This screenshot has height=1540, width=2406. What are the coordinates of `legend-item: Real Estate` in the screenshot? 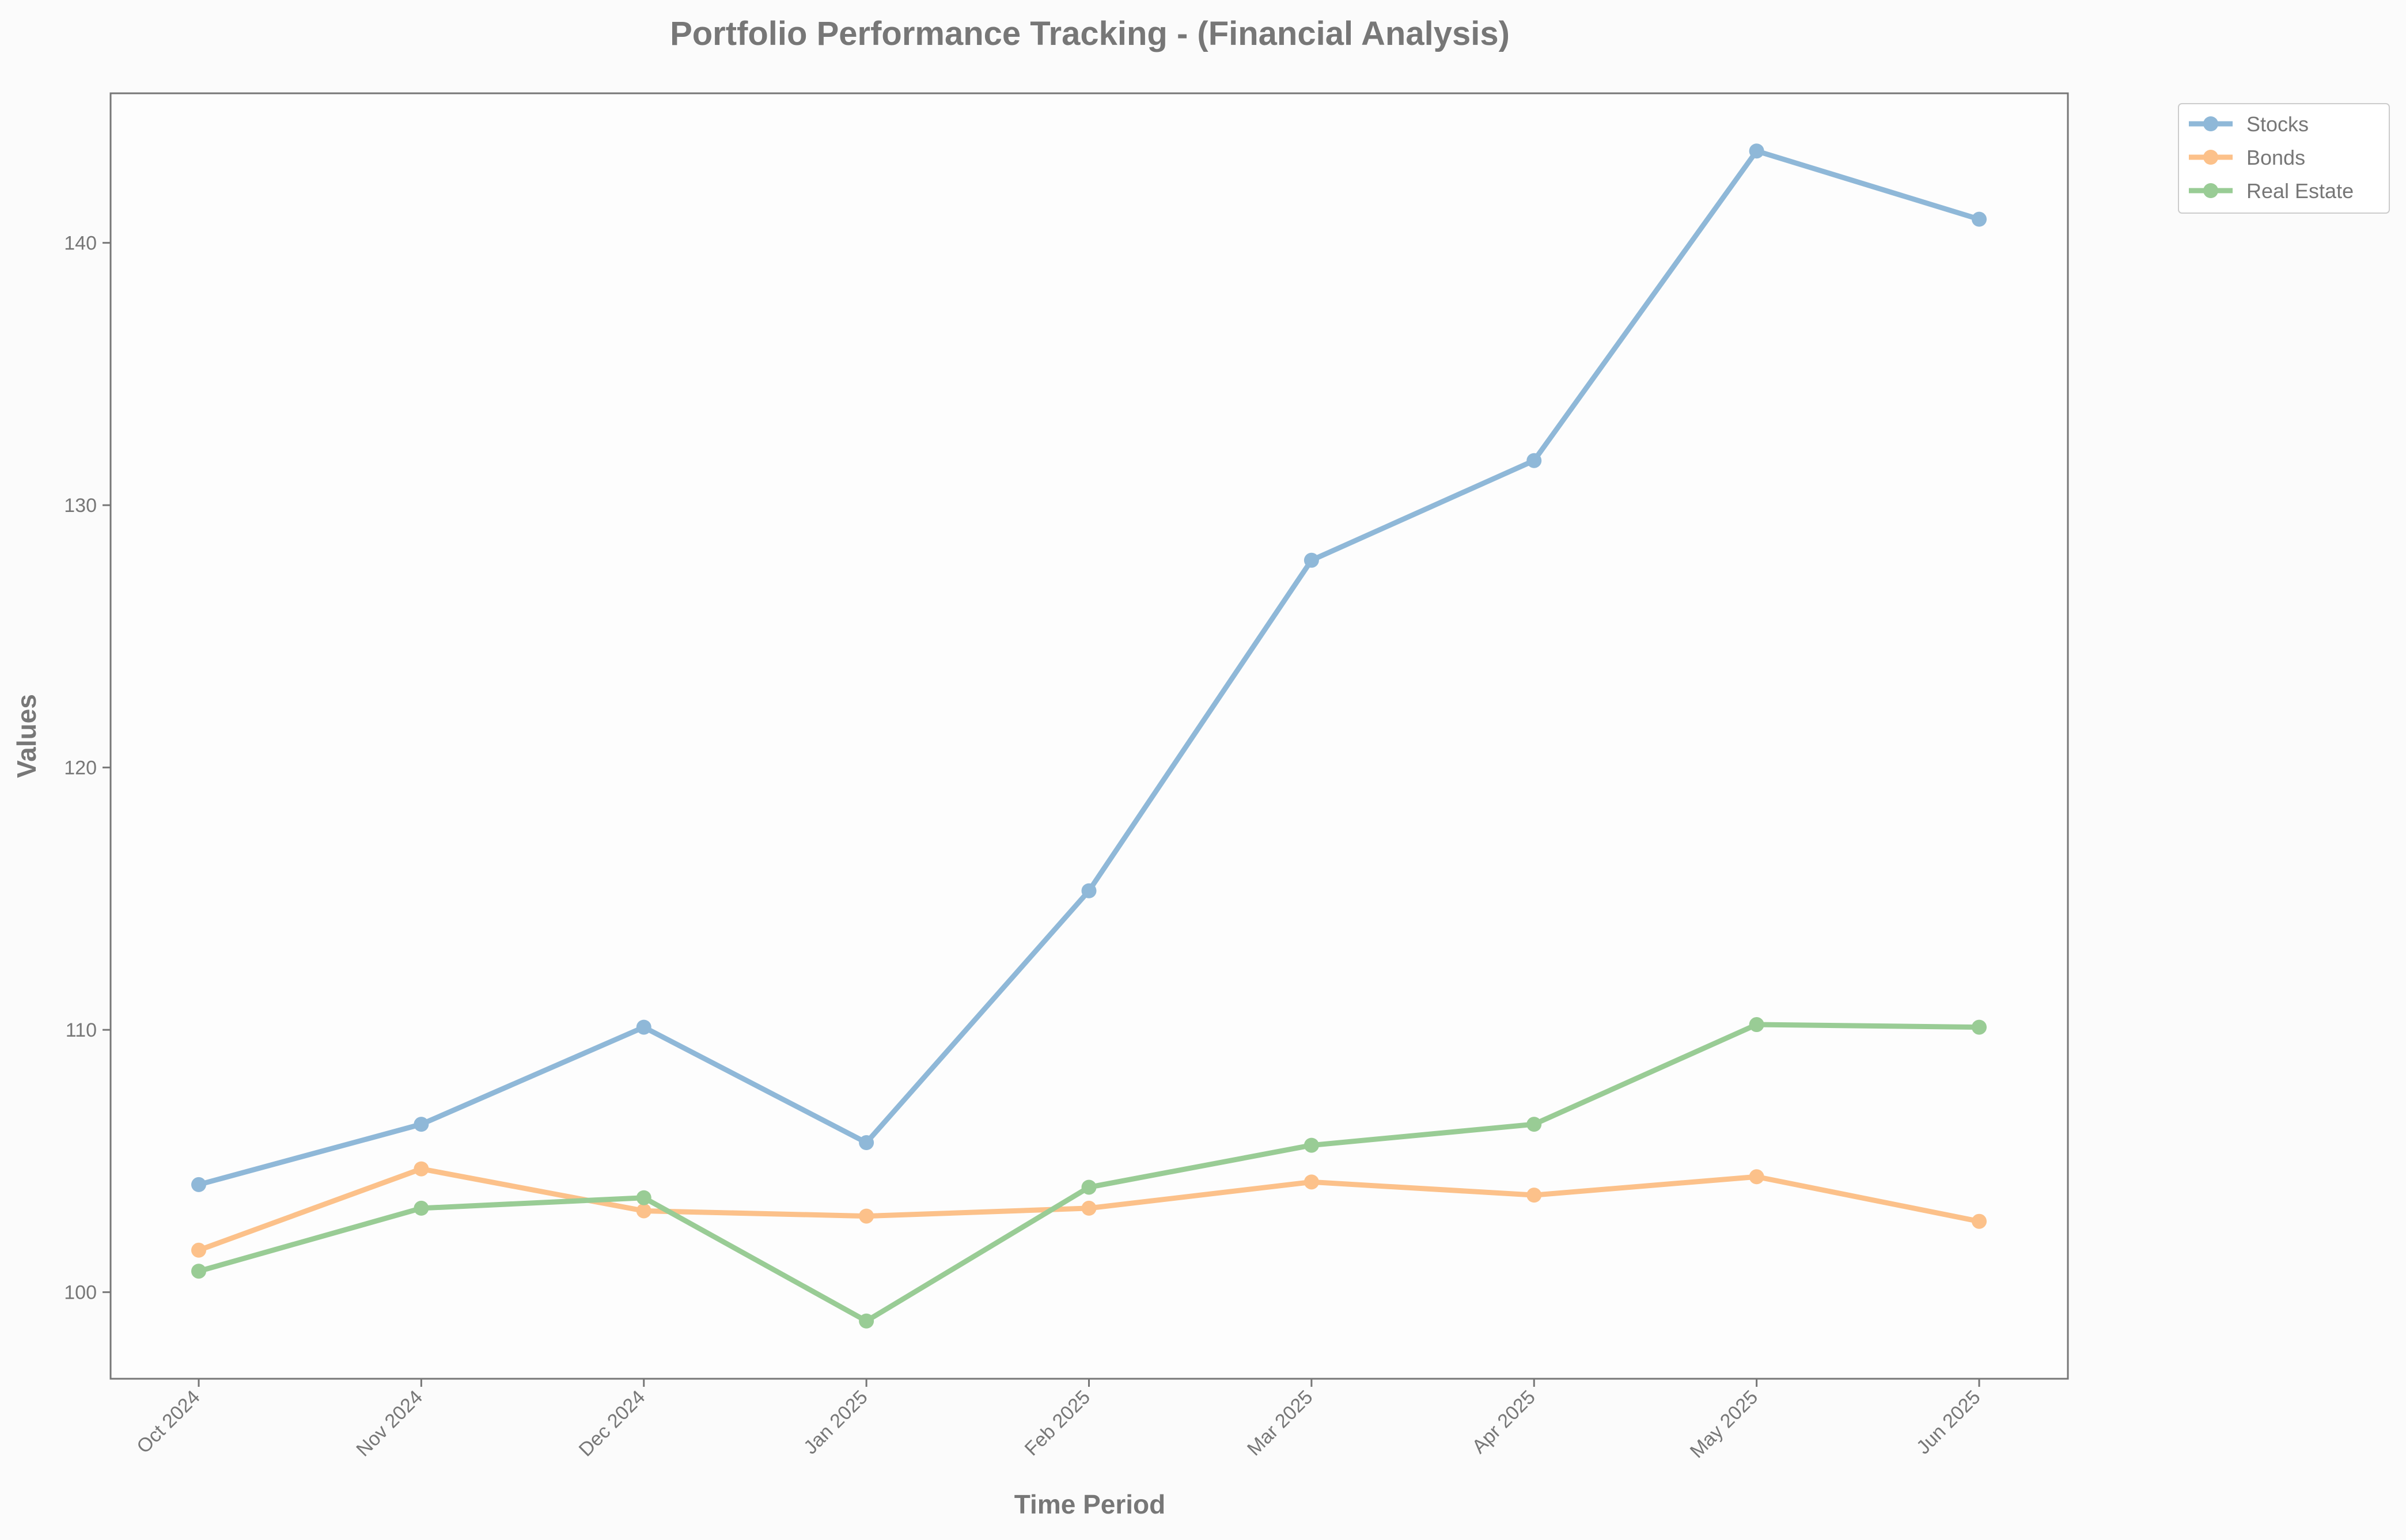 It's located at (2271, 191).